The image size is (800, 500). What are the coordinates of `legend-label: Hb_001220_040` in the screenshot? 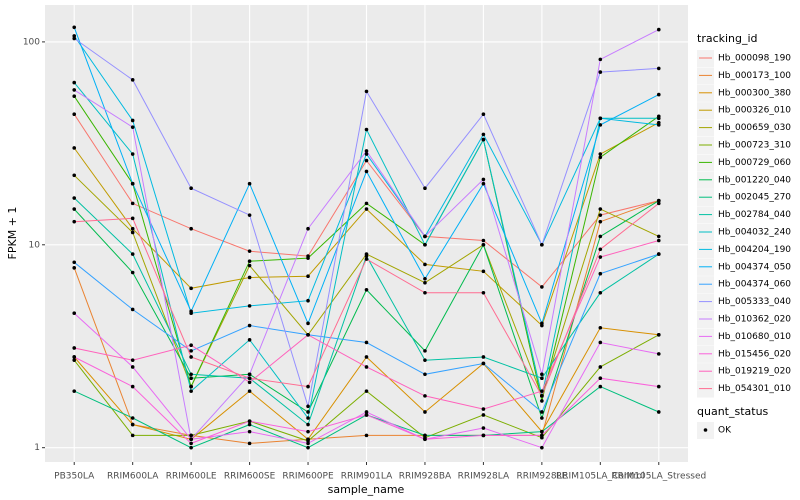 It's located at (754, 180).